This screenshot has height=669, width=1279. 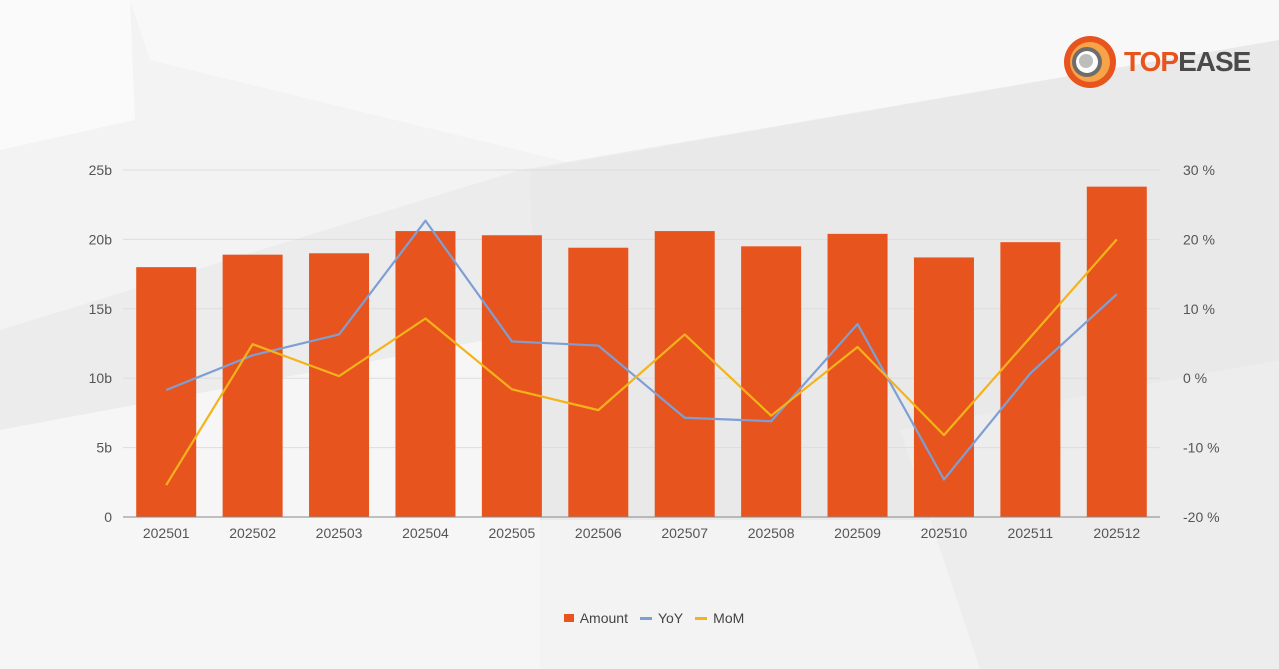 What do you see at coordinates (701, 618) in the screenshot?
I see `legend-swatch-mom` at bounding box center [701, 618].